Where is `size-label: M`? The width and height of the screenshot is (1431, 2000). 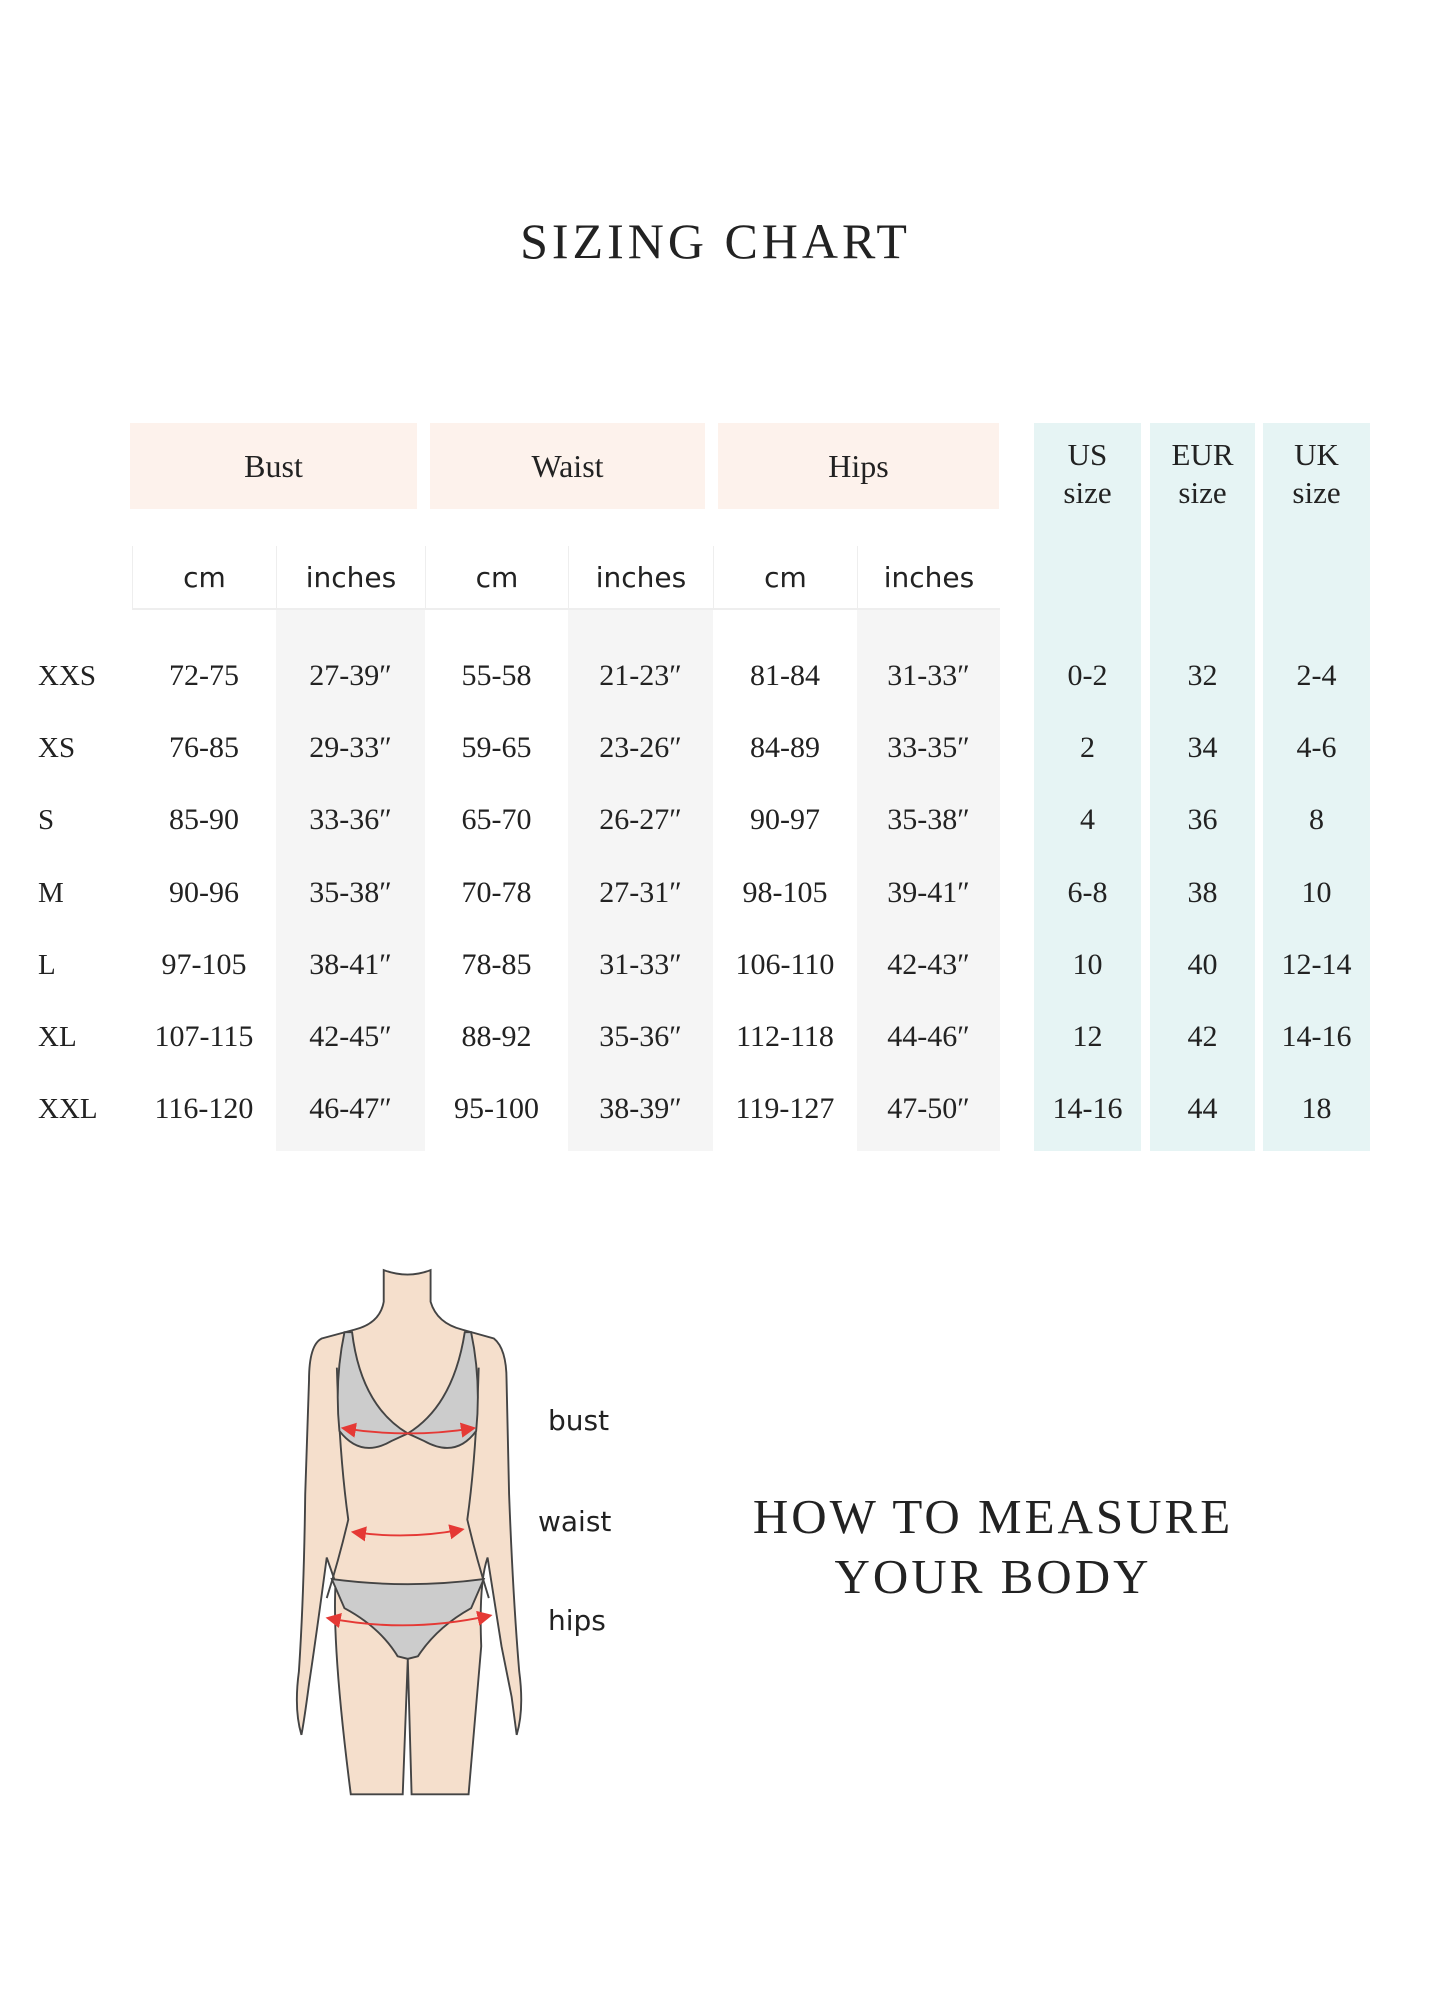 size-label: M is located at coordinates (51, 893).